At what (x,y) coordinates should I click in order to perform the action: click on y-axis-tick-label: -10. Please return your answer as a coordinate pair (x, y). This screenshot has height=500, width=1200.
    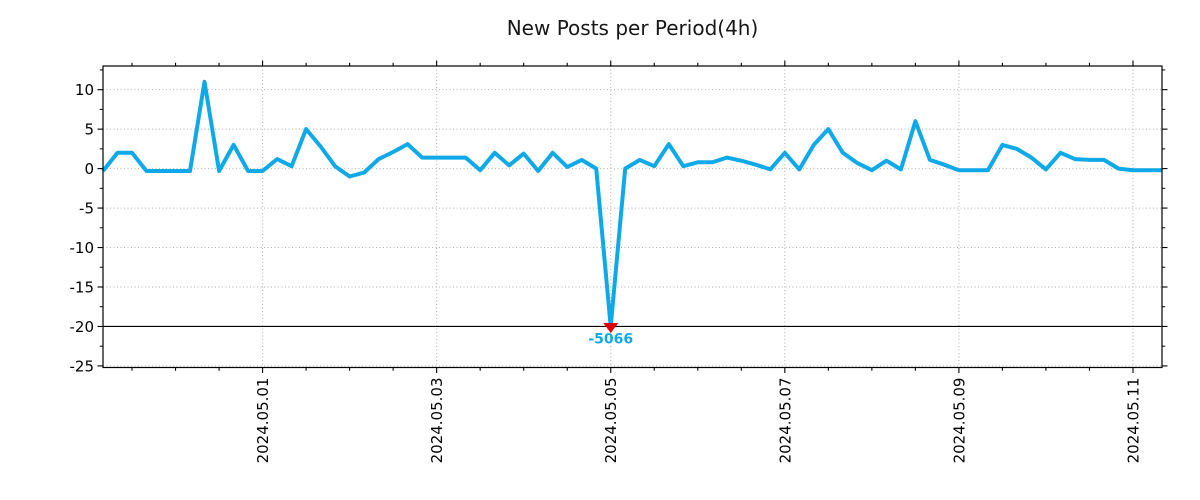
    Looking at the image, I should click on (82, 248).